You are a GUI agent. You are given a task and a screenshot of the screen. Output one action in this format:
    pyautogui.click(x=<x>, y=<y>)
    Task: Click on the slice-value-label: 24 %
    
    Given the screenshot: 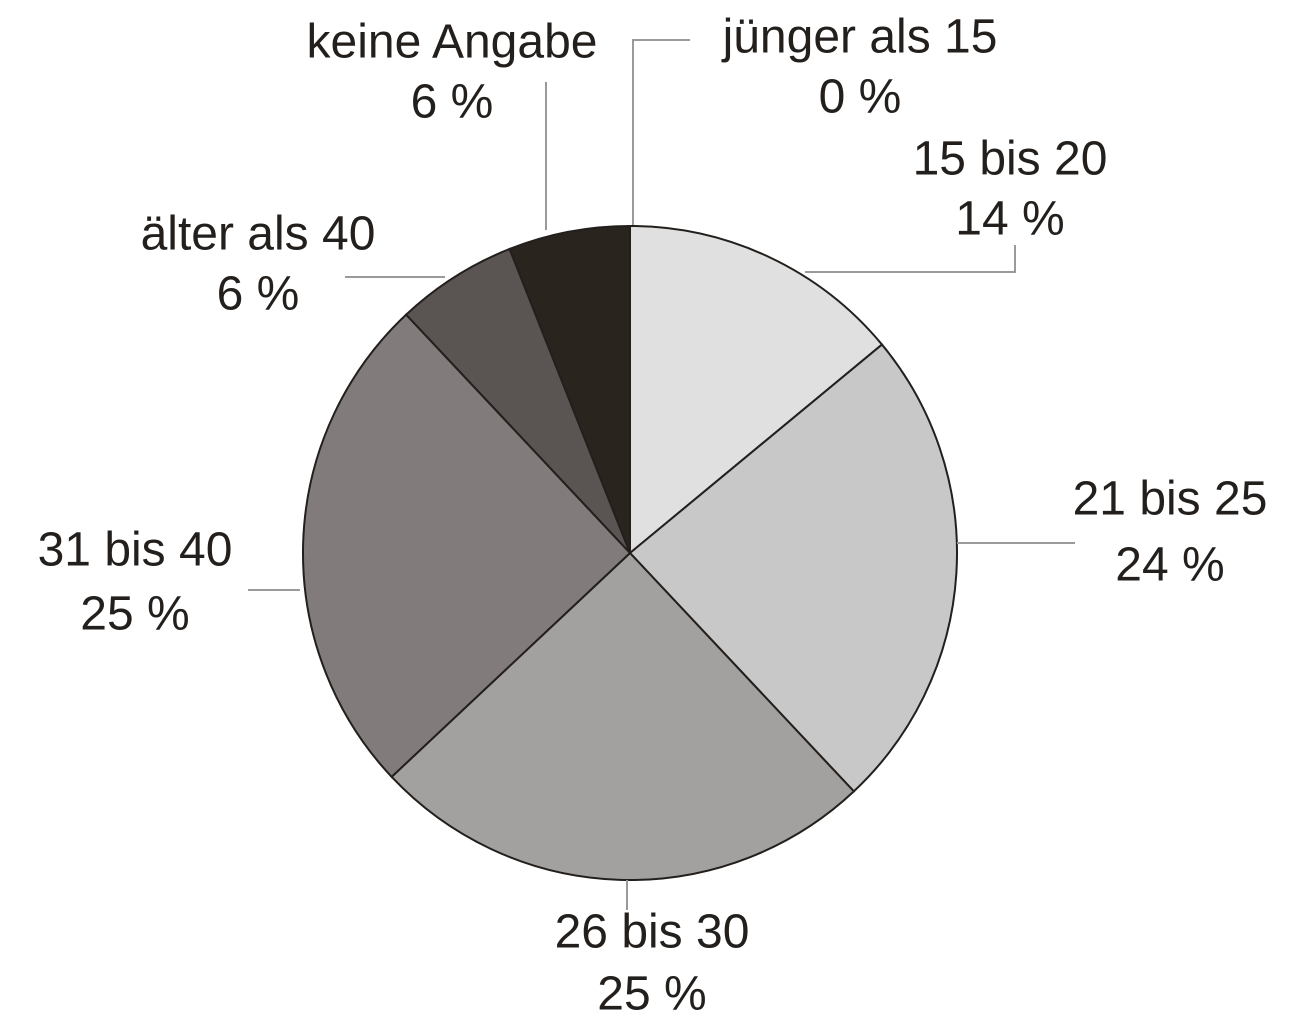 What is the action you would take?
    pyautogui.click(x=1169, y=565)
    